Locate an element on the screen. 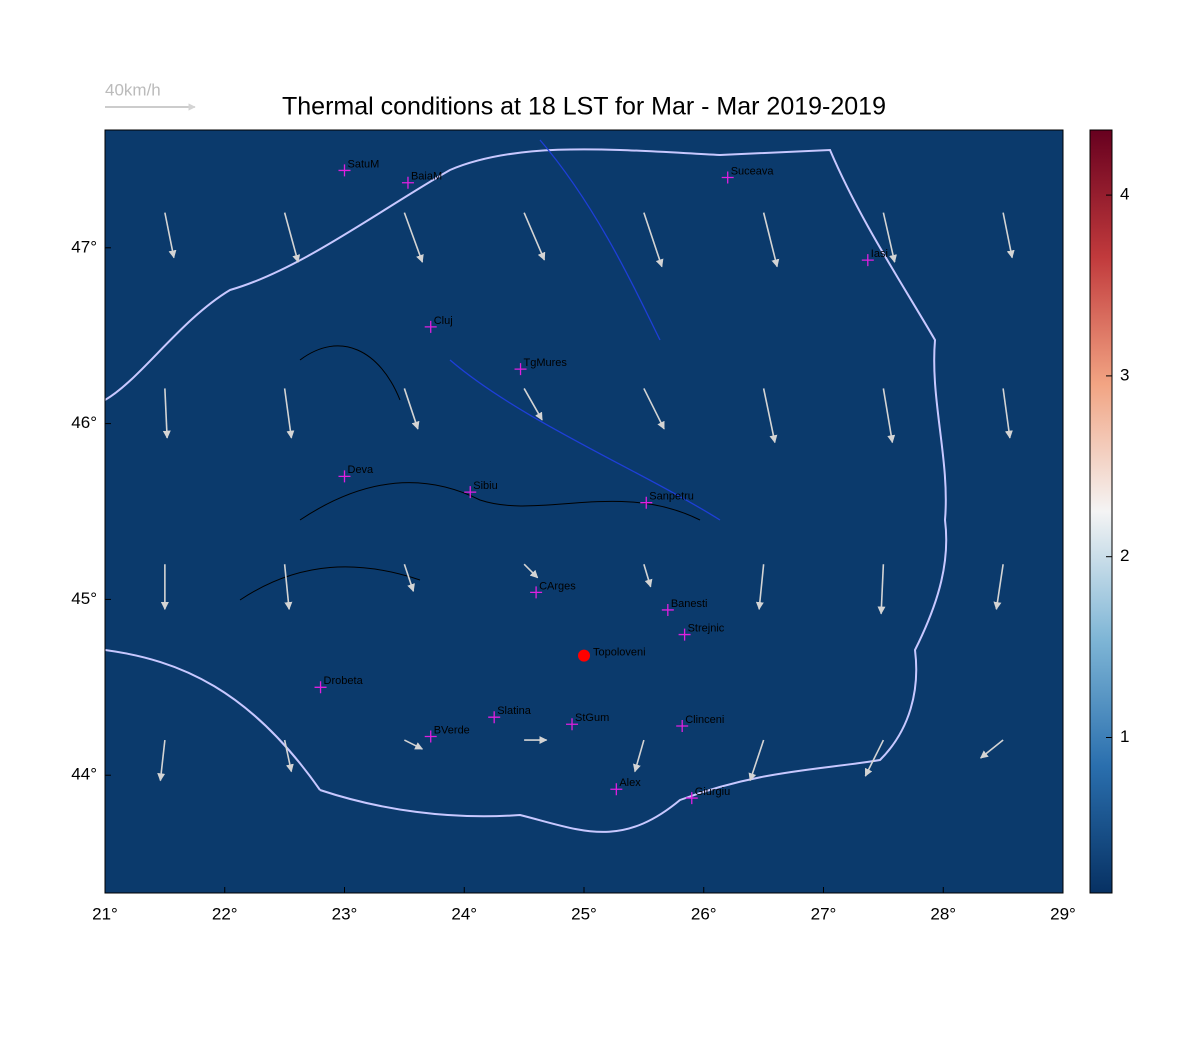 This screenshot has width=1200, height=1055. city-label: Slatina is located at coordinates (514, 711).